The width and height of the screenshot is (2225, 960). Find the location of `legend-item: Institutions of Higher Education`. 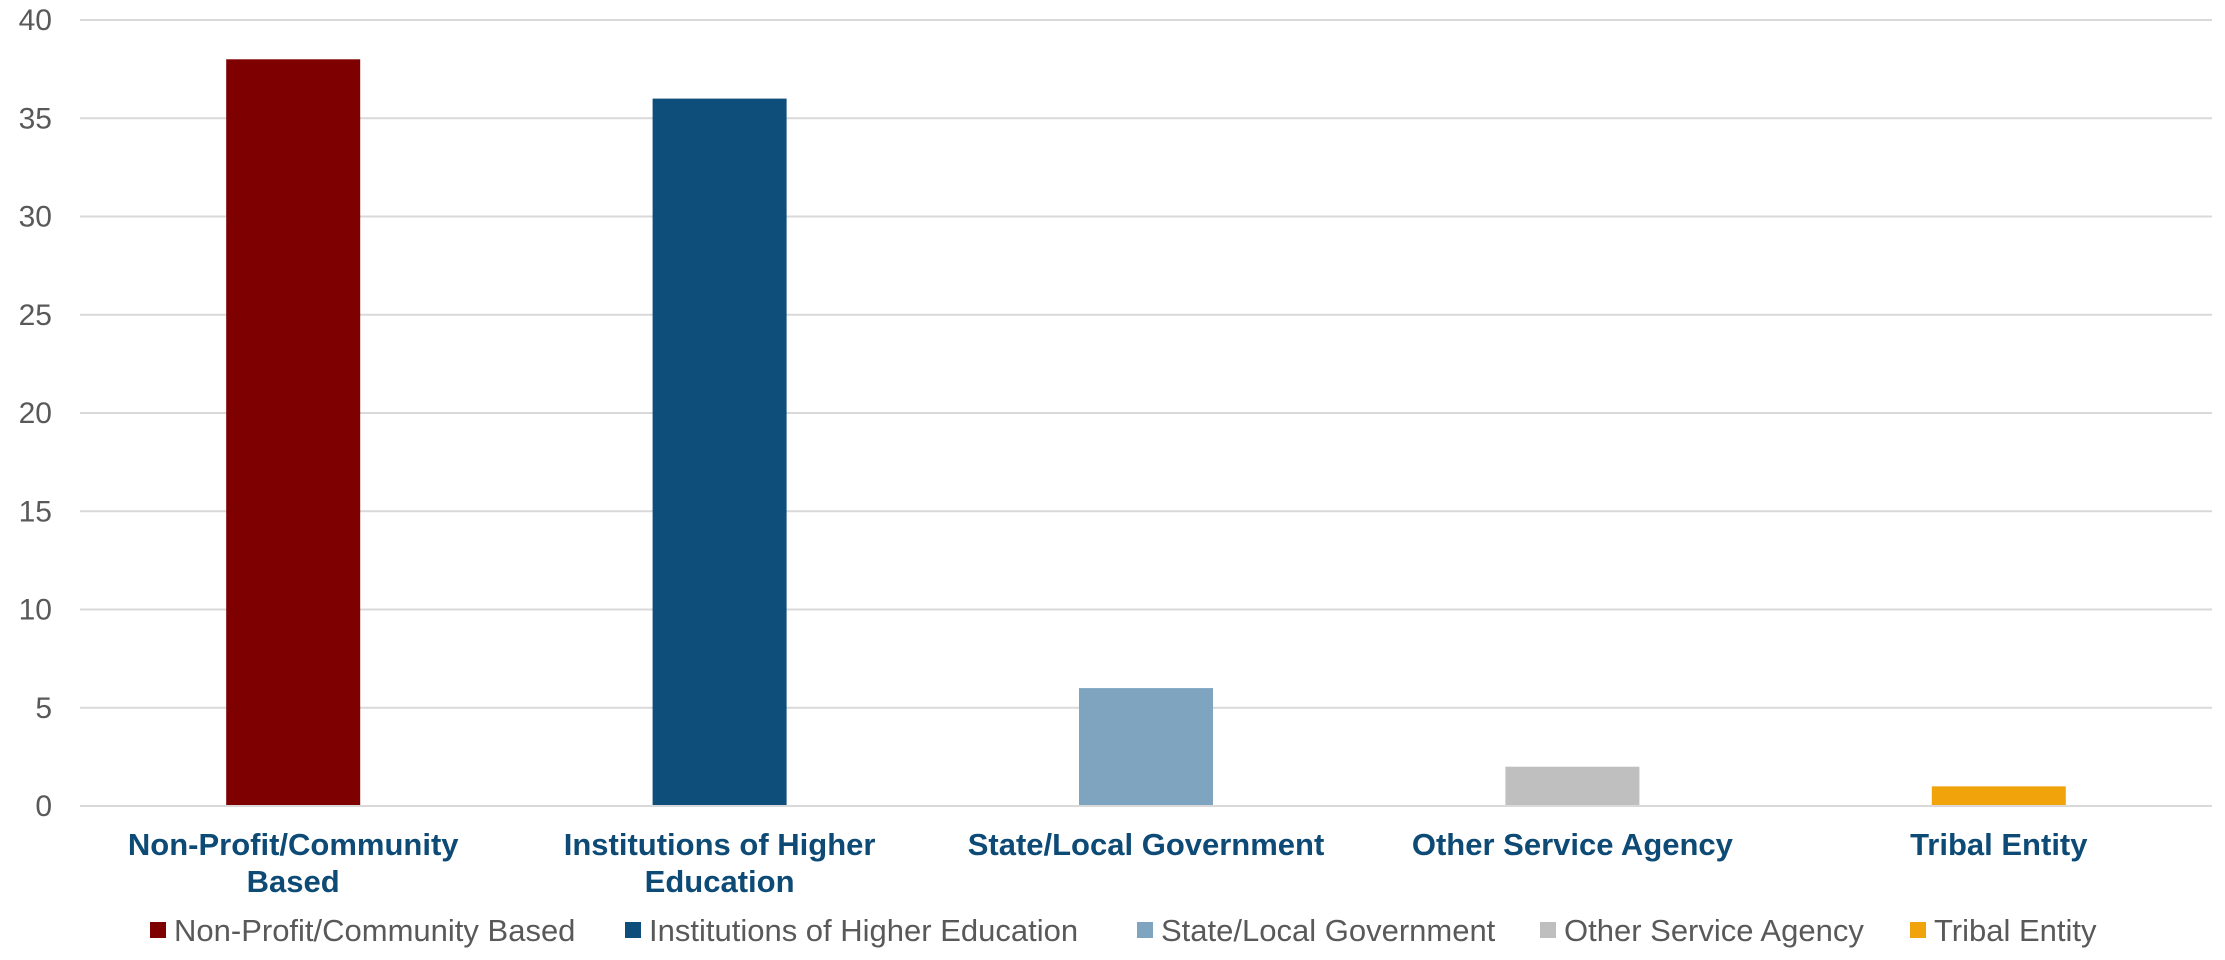

legend-item: Institutions of Higher Education is located at coordinates (851, 930).